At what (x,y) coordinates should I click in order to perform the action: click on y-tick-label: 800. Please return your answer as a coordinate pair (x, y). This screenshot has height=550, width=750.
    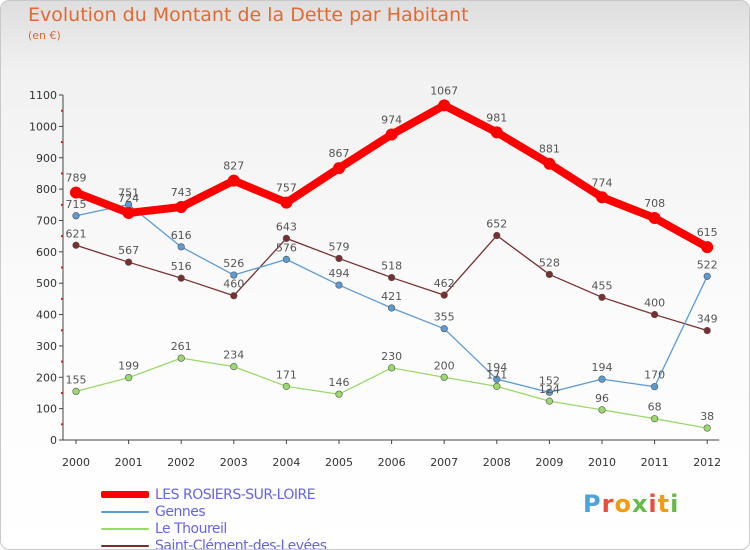
    Looking at the image, I should click on (46, 189).